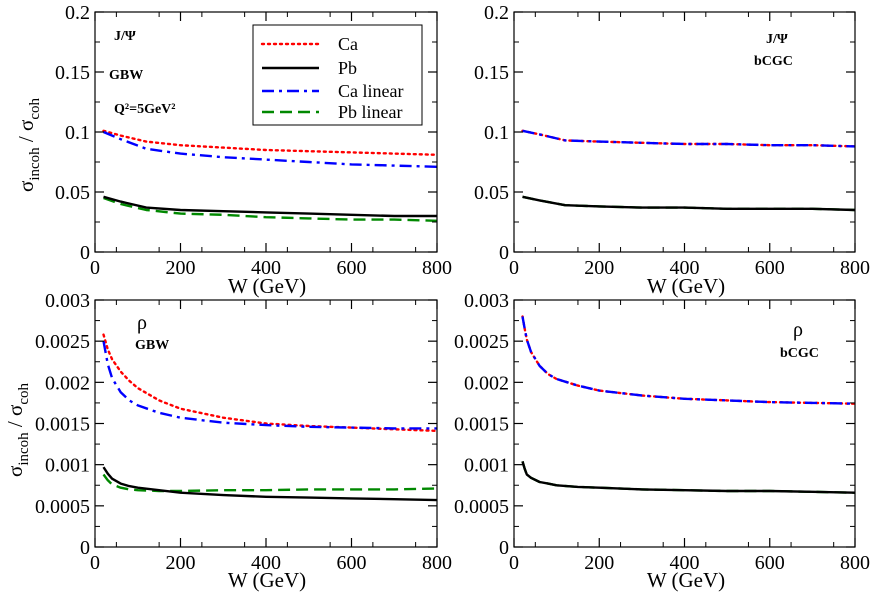 Image resolution: width=872 pixels, height=593 pixels. I want to click on annotation-bcgc-bottom-right: bCGC, so click(799, 353).